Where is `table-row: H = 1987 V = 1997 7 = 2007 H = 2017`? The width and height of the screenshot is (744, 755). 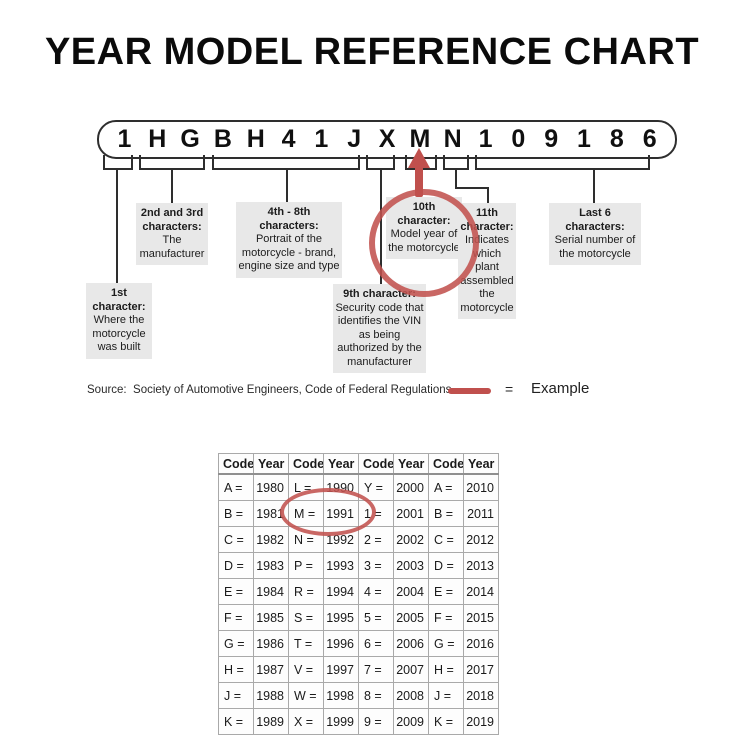
table-row: H = 1987 V = 1997 7 = 2007 H = 2017 is located at coordinates (358, 669).